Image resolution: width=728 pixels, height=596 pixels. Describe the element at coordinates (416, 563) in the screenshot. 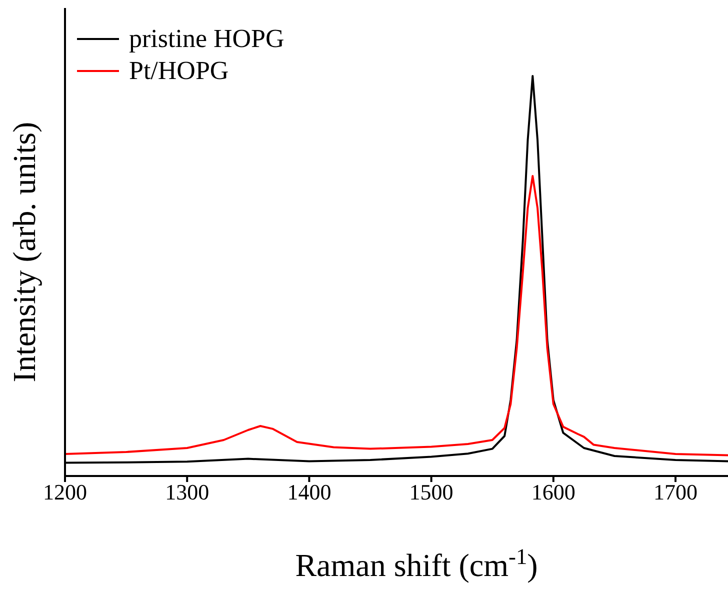

I see `x-axis-title: Raman shift (cm$^{-1}$)` at that location.